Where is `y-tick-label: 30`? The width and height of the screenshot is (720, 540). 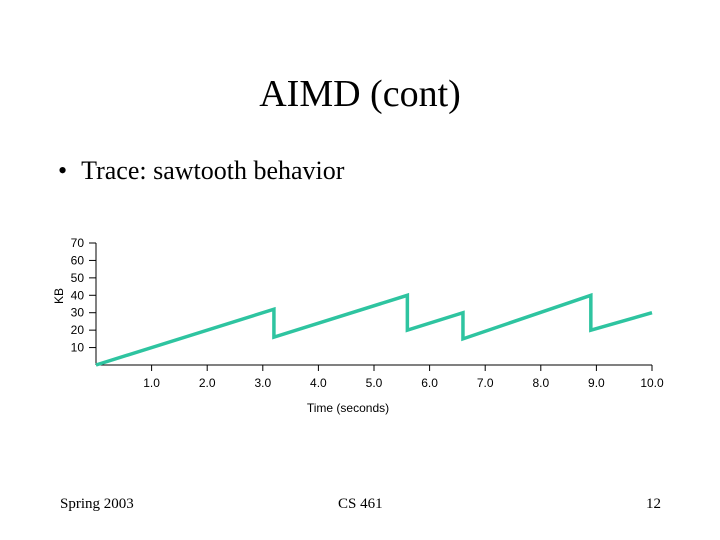
y-tick-label: 30 is located at coordinates (78, 313).